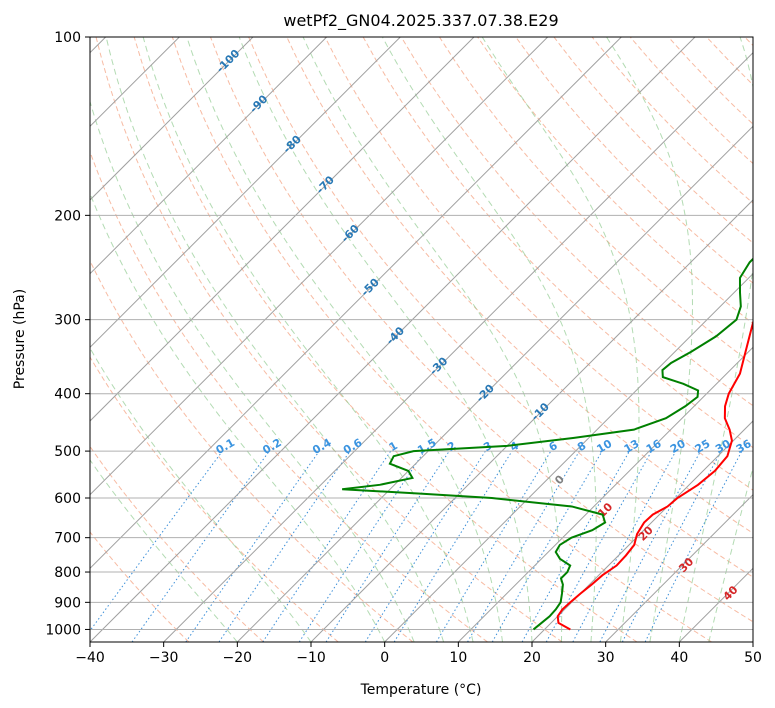 This screenshot has height=708, width=775. What do you see at coordinates (67, 216) in the screenshot?
I see `y-tick-label: 200` at bounding box center [67, 216].